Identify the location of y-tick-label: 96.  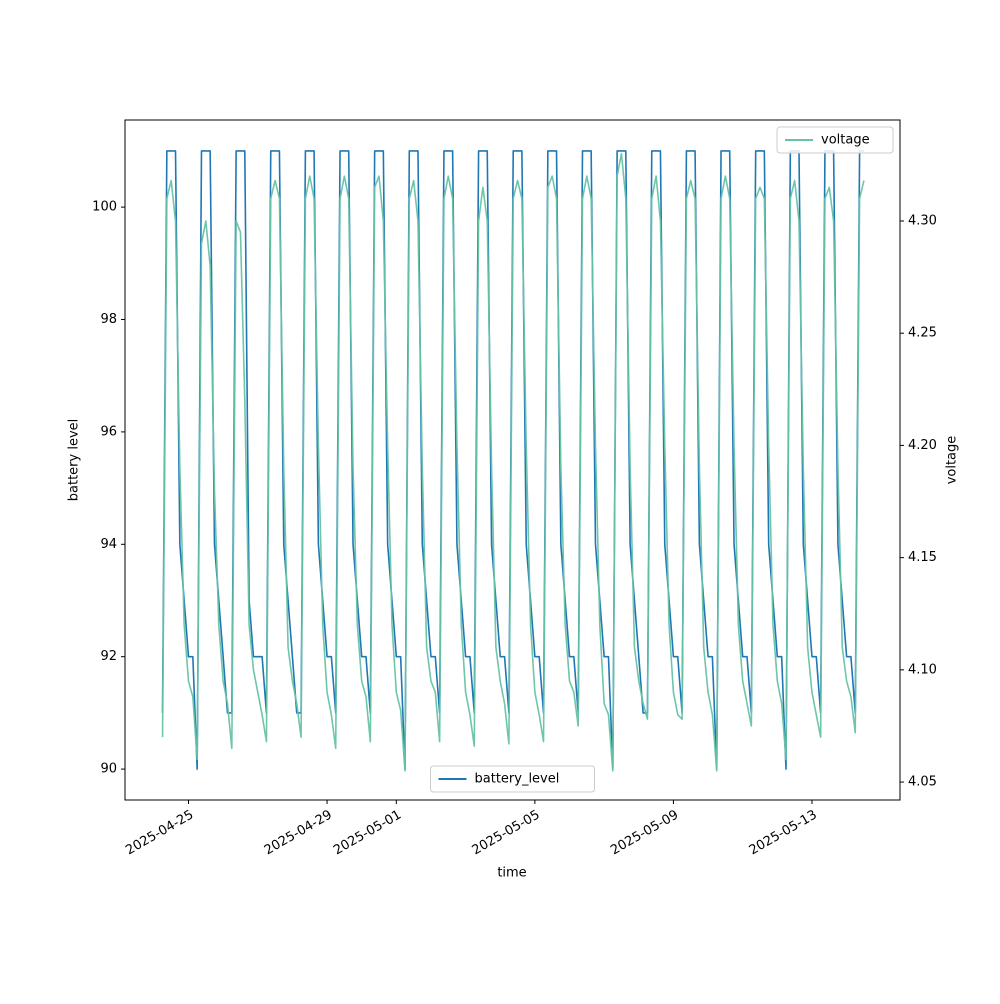
(108, 431).